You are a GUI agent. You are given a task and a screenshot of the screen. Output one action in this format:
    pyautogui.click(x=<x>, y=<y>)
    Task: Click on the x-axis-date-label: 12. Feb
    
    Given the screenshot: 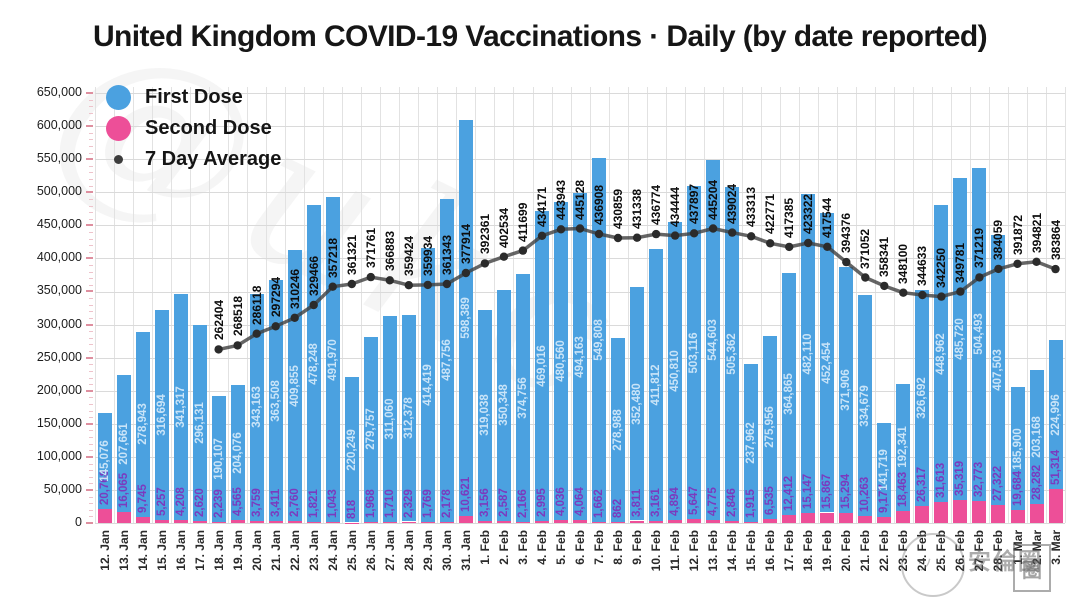 What is the action you would take?
    pyautogui.click(x=694, y=551)
    